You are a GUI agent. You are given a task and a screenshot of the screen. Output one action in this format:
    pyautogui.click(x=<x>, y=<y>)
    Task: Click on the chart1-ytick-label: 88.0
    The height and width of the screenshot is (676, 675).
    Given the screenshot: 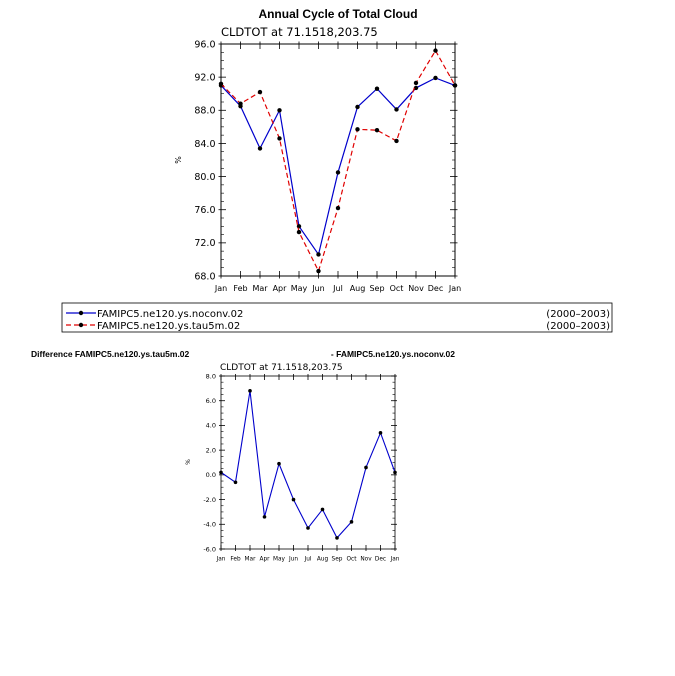 What is the action you would take?
    pyautogui.click(x=204, y=111)
    